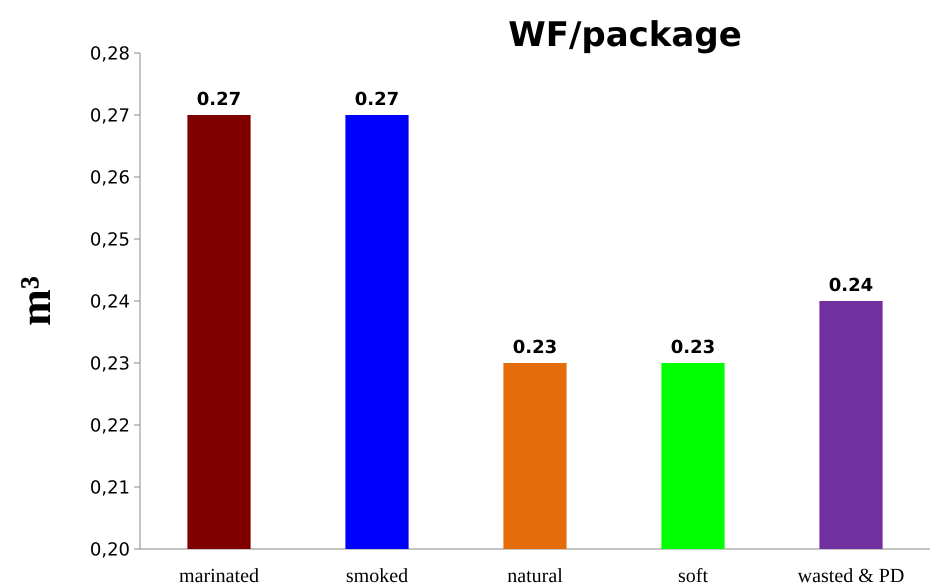 The image size is (944, 588). What do you see at coordinates (851, 576) in the screenshot?
I see `x-tick-label: wasted & PD` at bounding box center [851, 576].